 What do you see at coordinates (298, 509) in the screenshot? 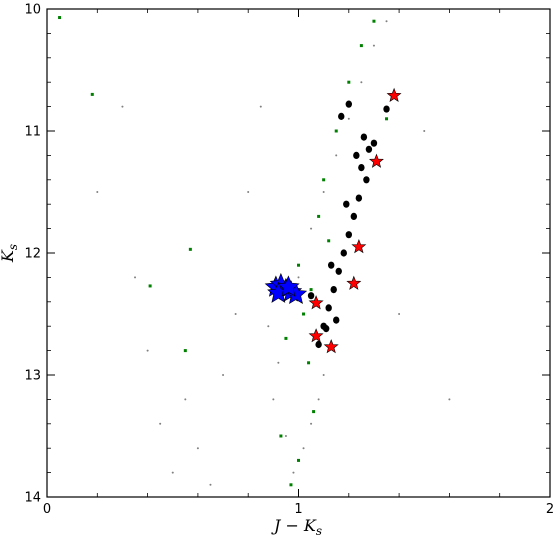
I see `x-tick-label: 1` at bounding box center [298, 509].